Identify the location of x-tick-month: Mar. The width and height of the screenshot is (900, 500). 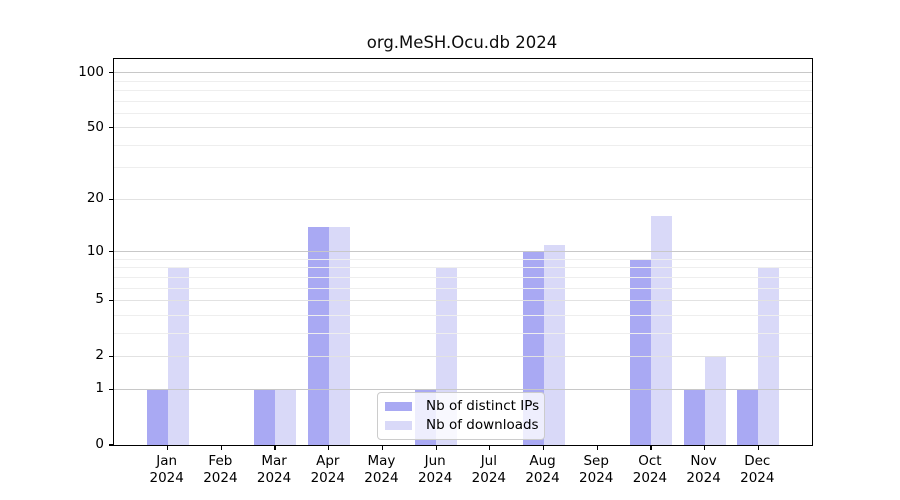
(274, 461).